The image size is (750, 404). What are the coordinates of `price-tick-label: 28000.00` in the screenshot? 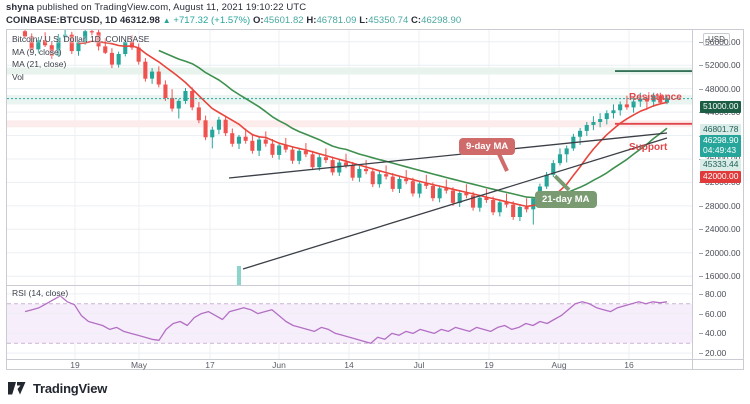 It's located at (723, 205).